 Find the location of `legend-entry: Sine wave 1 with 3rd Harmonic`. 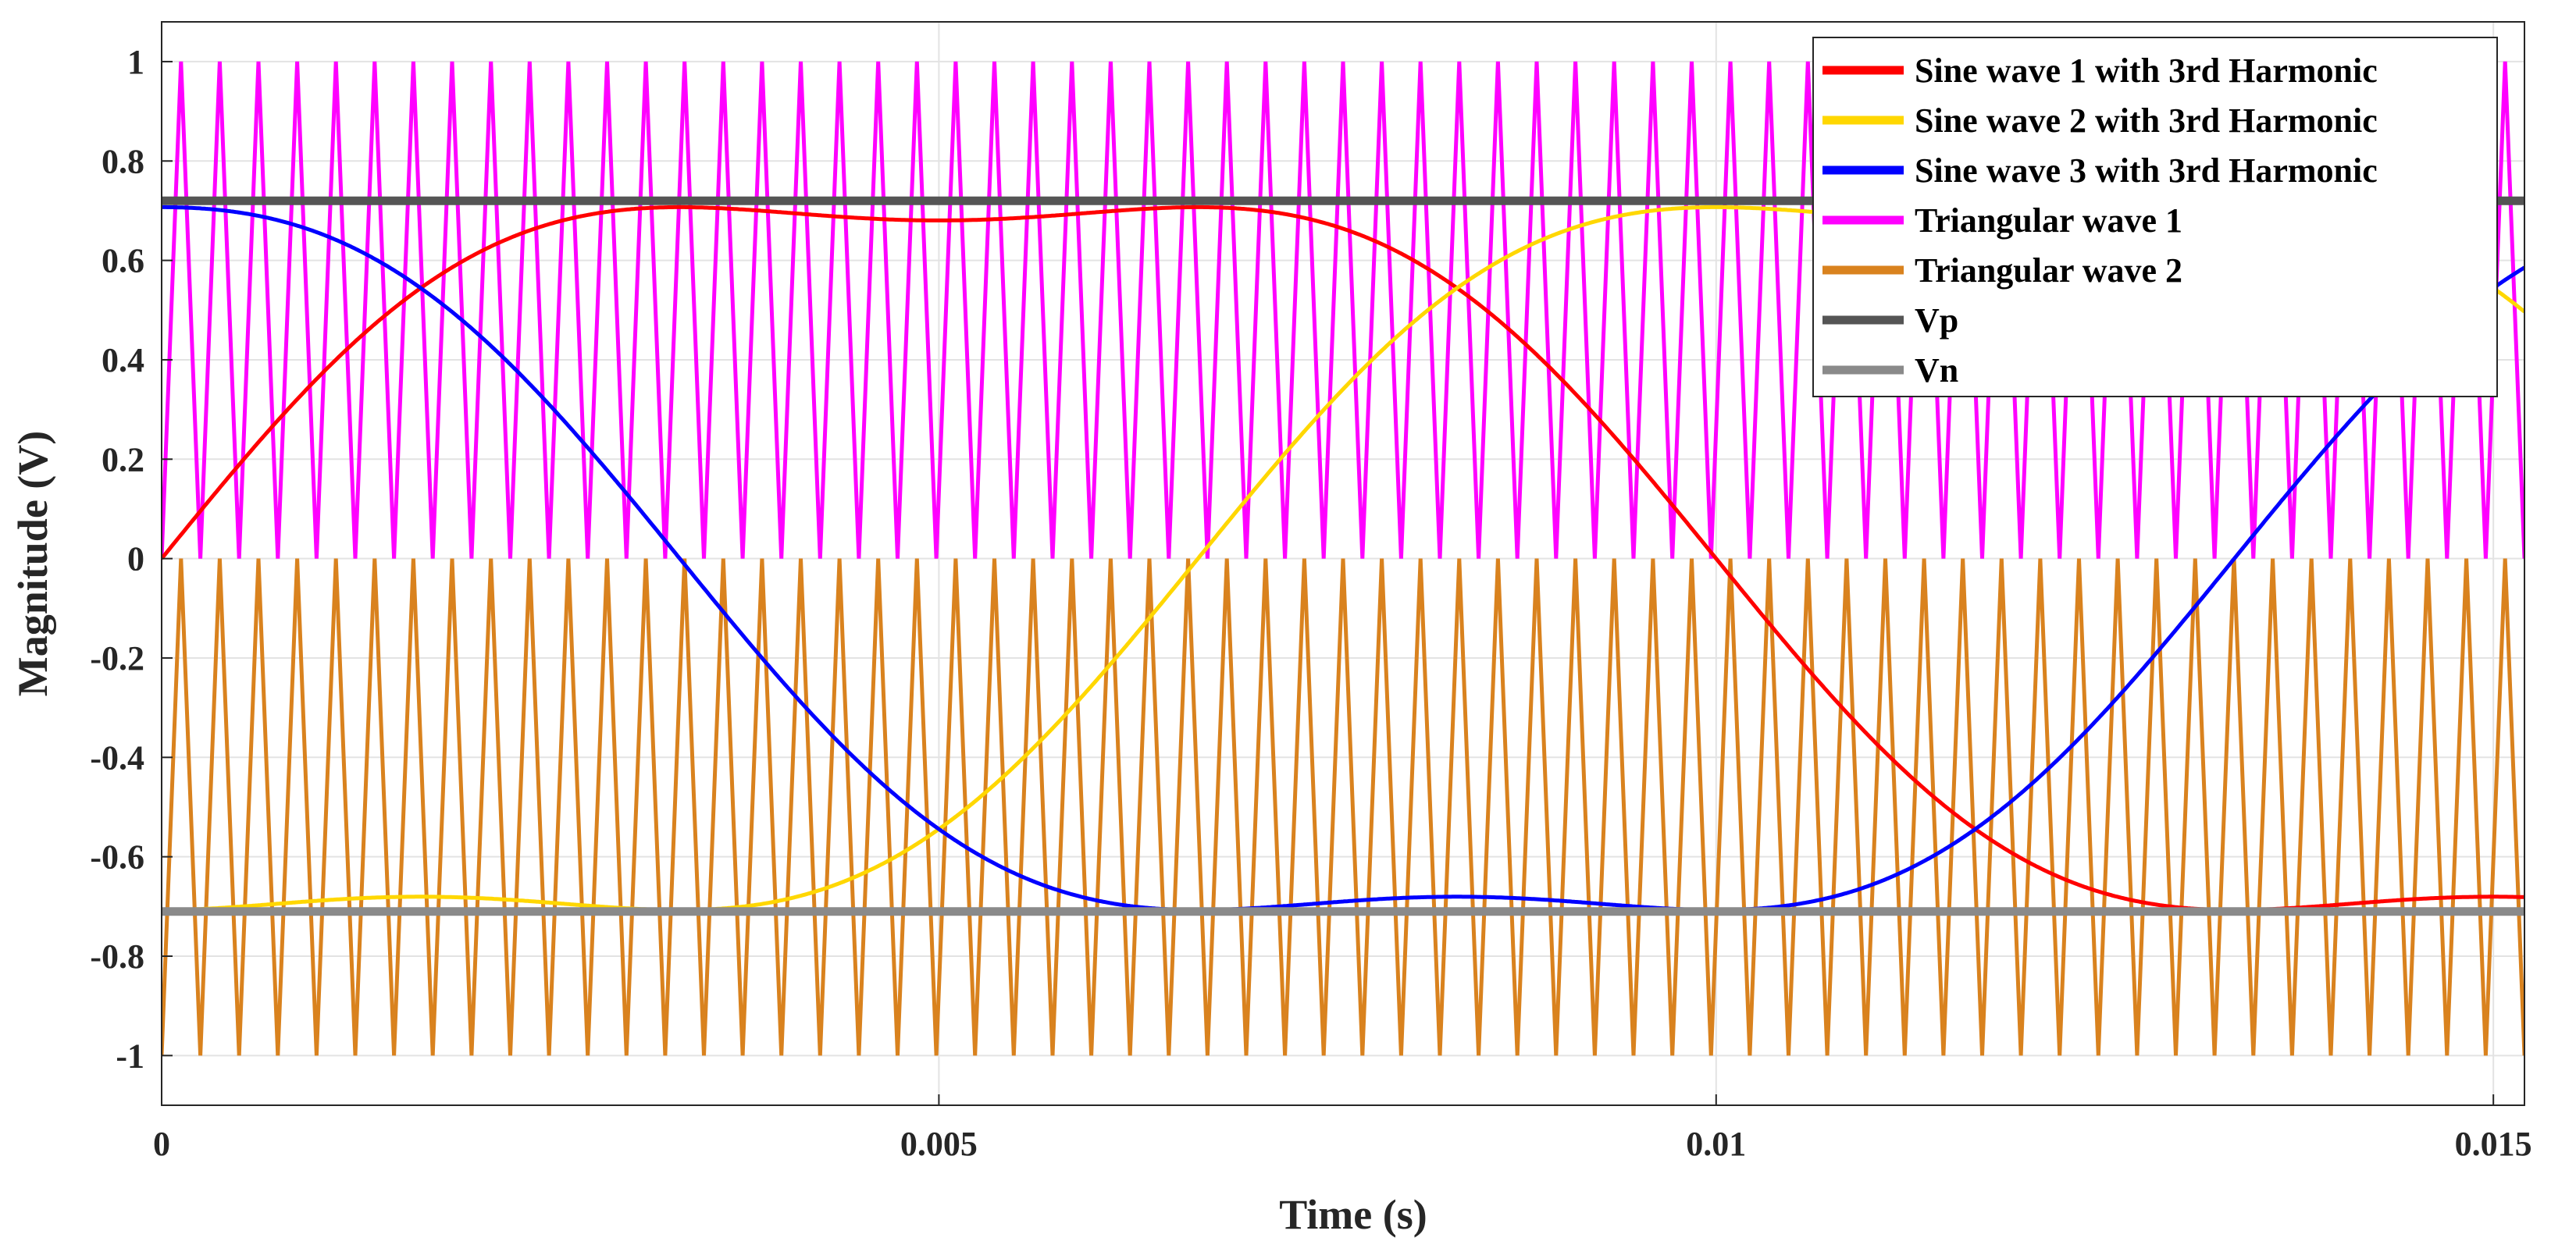

legend-entry: Sine wave 1 with 3rd Harmonic is located at coordinates (2146, 71).